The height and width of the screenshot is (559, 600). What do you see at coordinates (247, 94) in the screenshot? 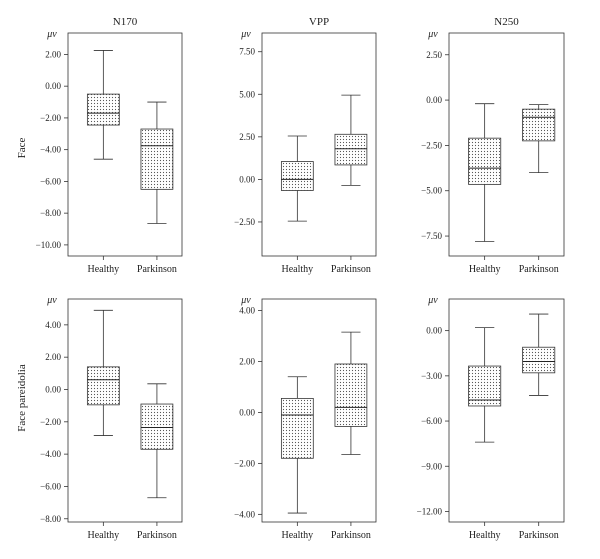
I see `y-tick-label: 5.00` at bounding box center [247, 94].